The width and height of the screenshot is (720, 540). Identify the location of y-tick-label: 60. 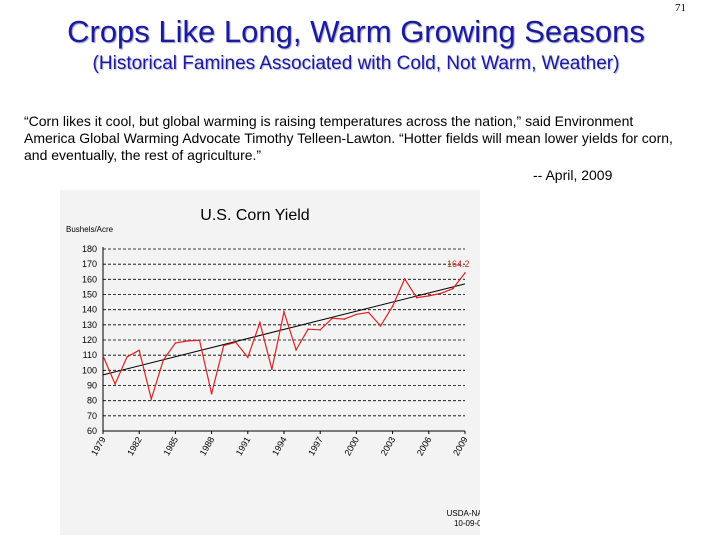
(92, 431).